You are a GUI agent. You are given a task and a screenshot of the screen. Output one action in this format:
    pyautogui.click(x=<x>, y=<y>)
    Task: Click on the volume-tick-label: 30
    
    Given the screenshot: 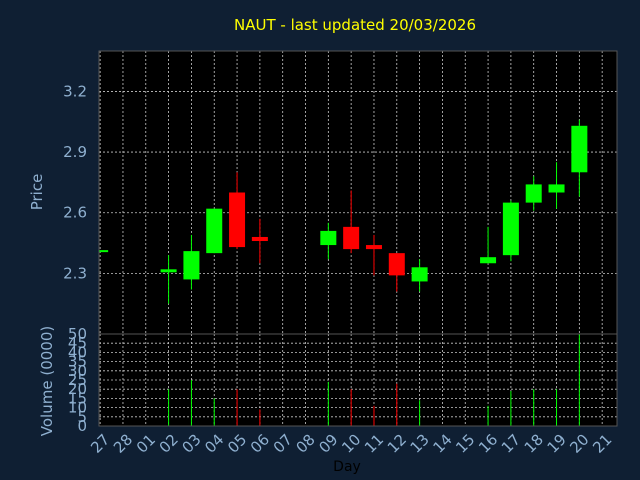 What is the action you would take?
    pyautogui.click(x=77, y=371)
    